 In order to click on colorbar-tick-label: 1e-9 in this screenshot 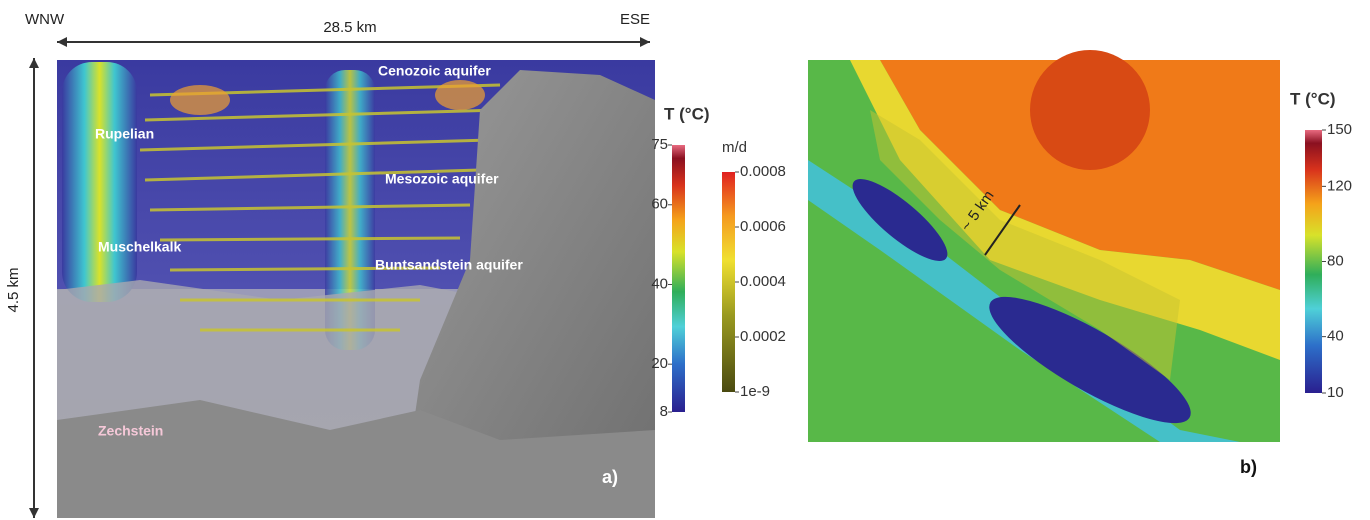, I will do `click(755, 391)`.